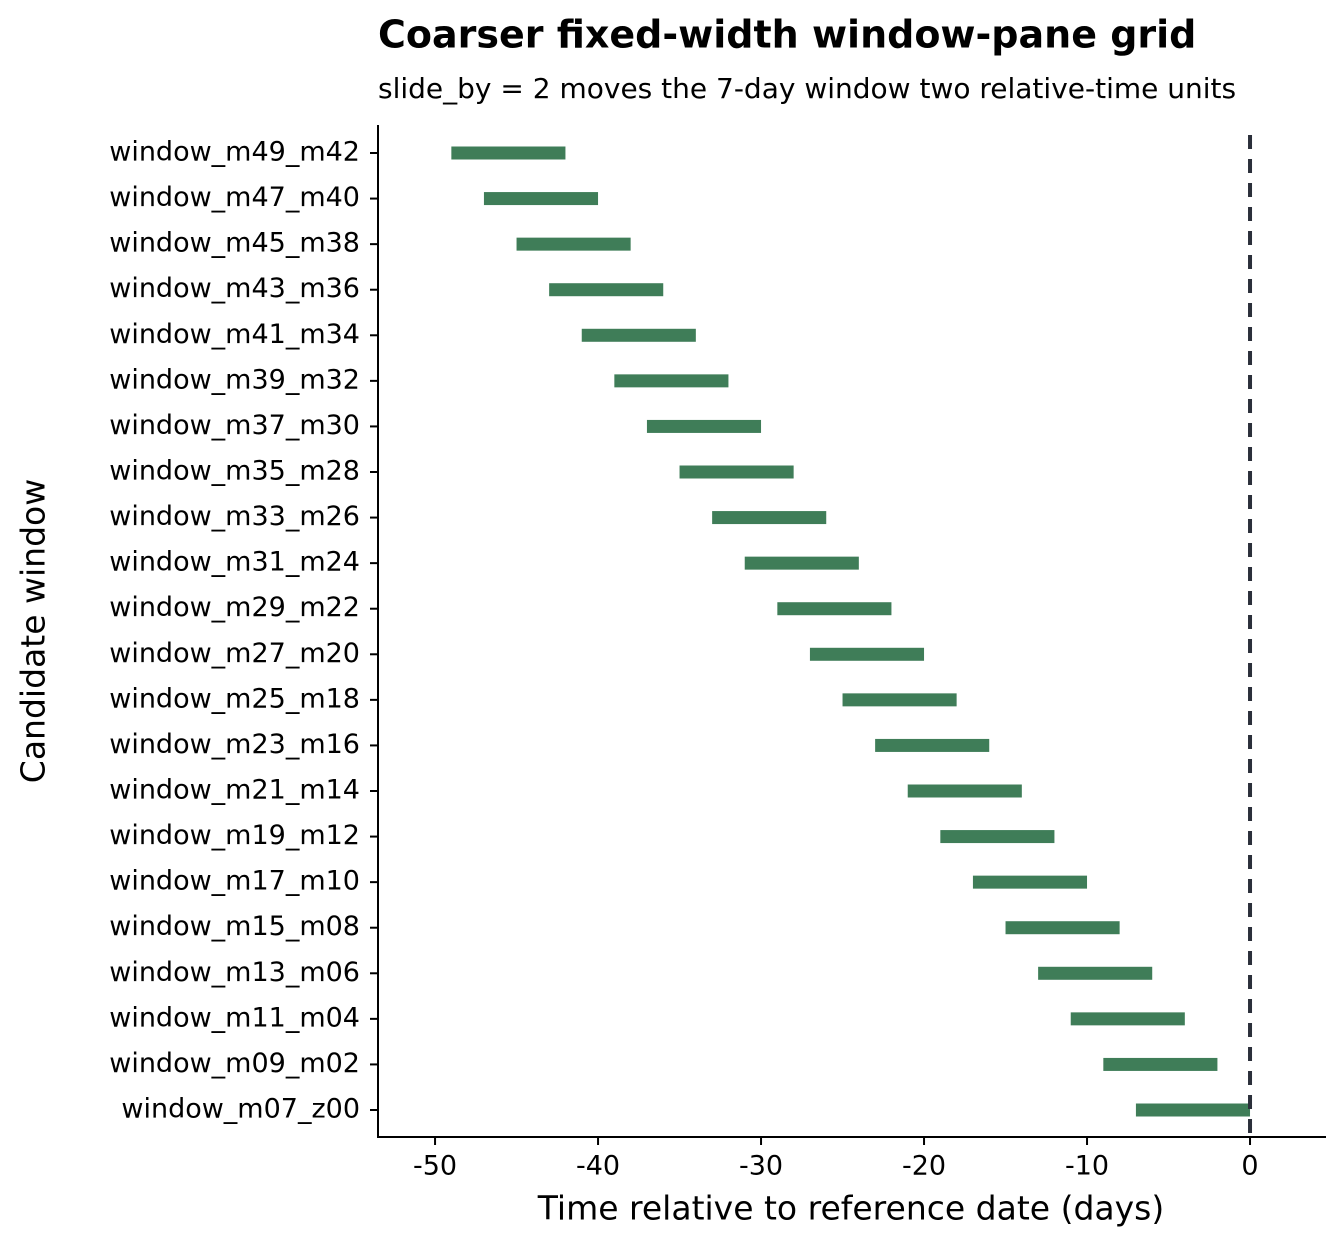 Image resolution: width=1344 pixels, height=1248 pixels. I want to click on y-tick-label: window_m41_m34, so click(234, 334).